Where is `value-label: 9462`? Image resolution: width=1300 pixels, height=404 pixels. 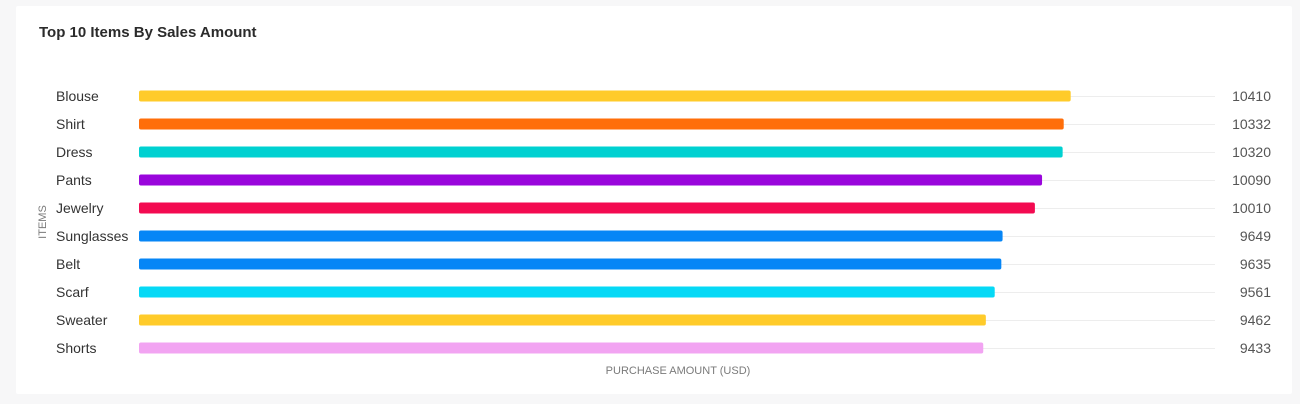 value-label: 9462 is located at coordinates (1255, 320).